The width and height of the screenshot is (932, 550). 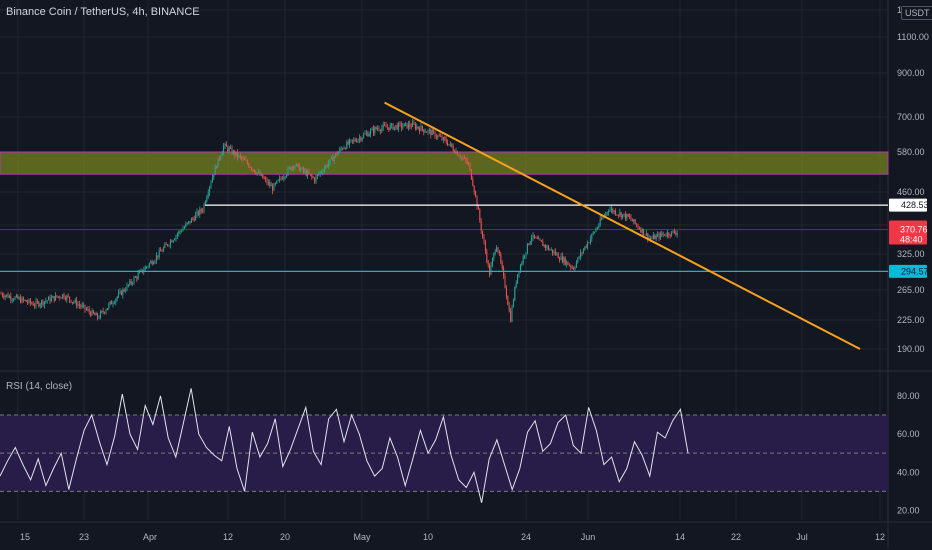 What do you see at coordinates (911, 152) in the screenshot?
I see `price-tick-label: 580.00` at bounding box center [911, 152].